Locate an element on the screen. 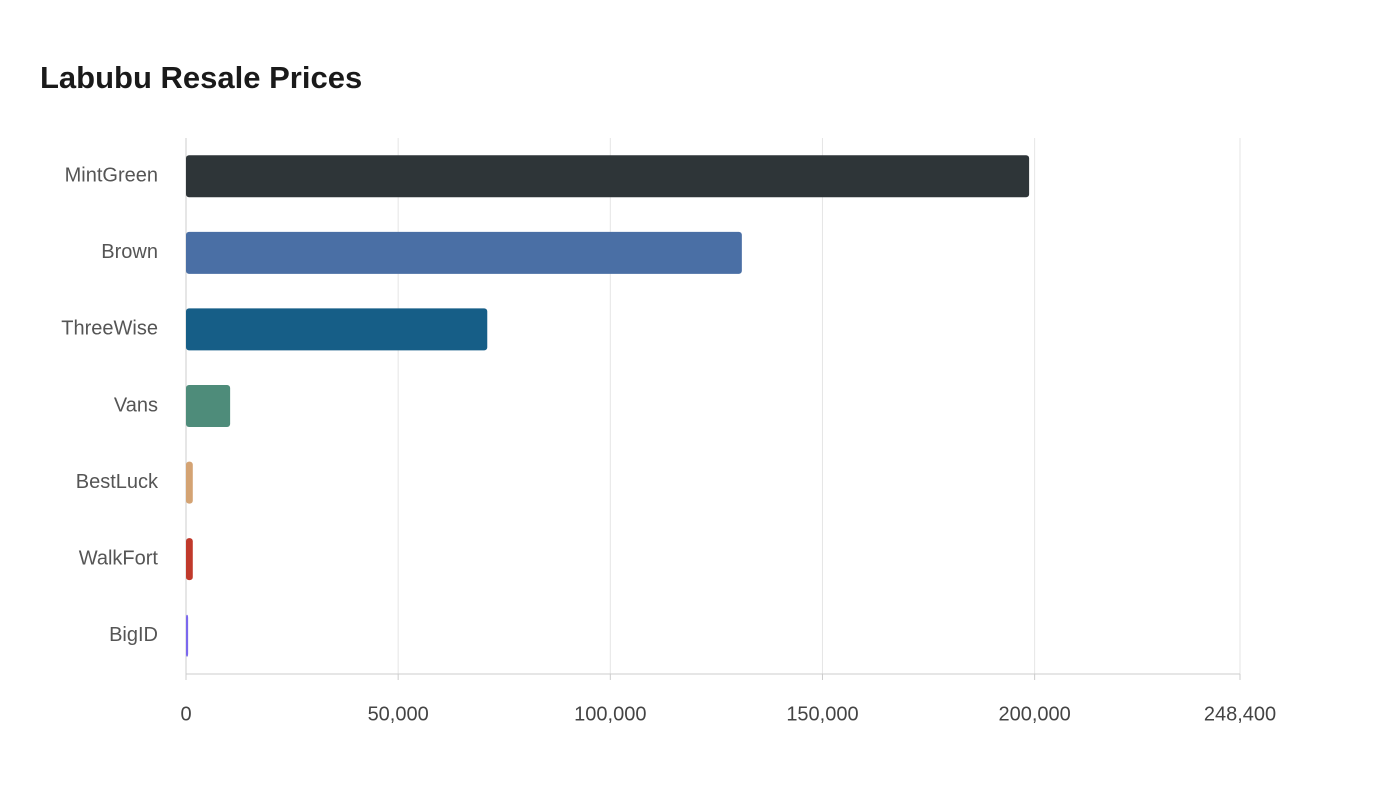  y-tick-label: ThreeWise is located at coordinates (109, 329).